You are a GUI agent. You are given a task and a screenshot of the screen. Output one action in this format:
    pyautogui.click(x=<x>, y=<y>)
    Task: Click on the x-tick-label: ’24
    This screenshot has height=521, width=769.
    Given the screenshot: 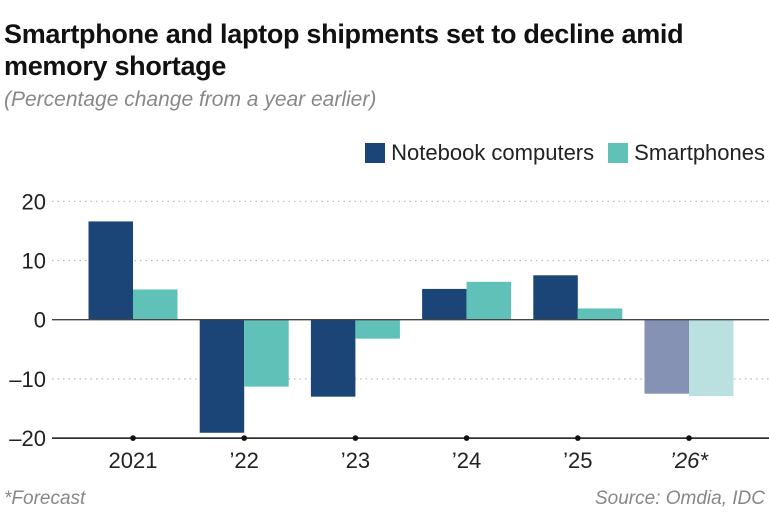 What is the action you would take?
    pyautogui.click(x=466, y=460)
    